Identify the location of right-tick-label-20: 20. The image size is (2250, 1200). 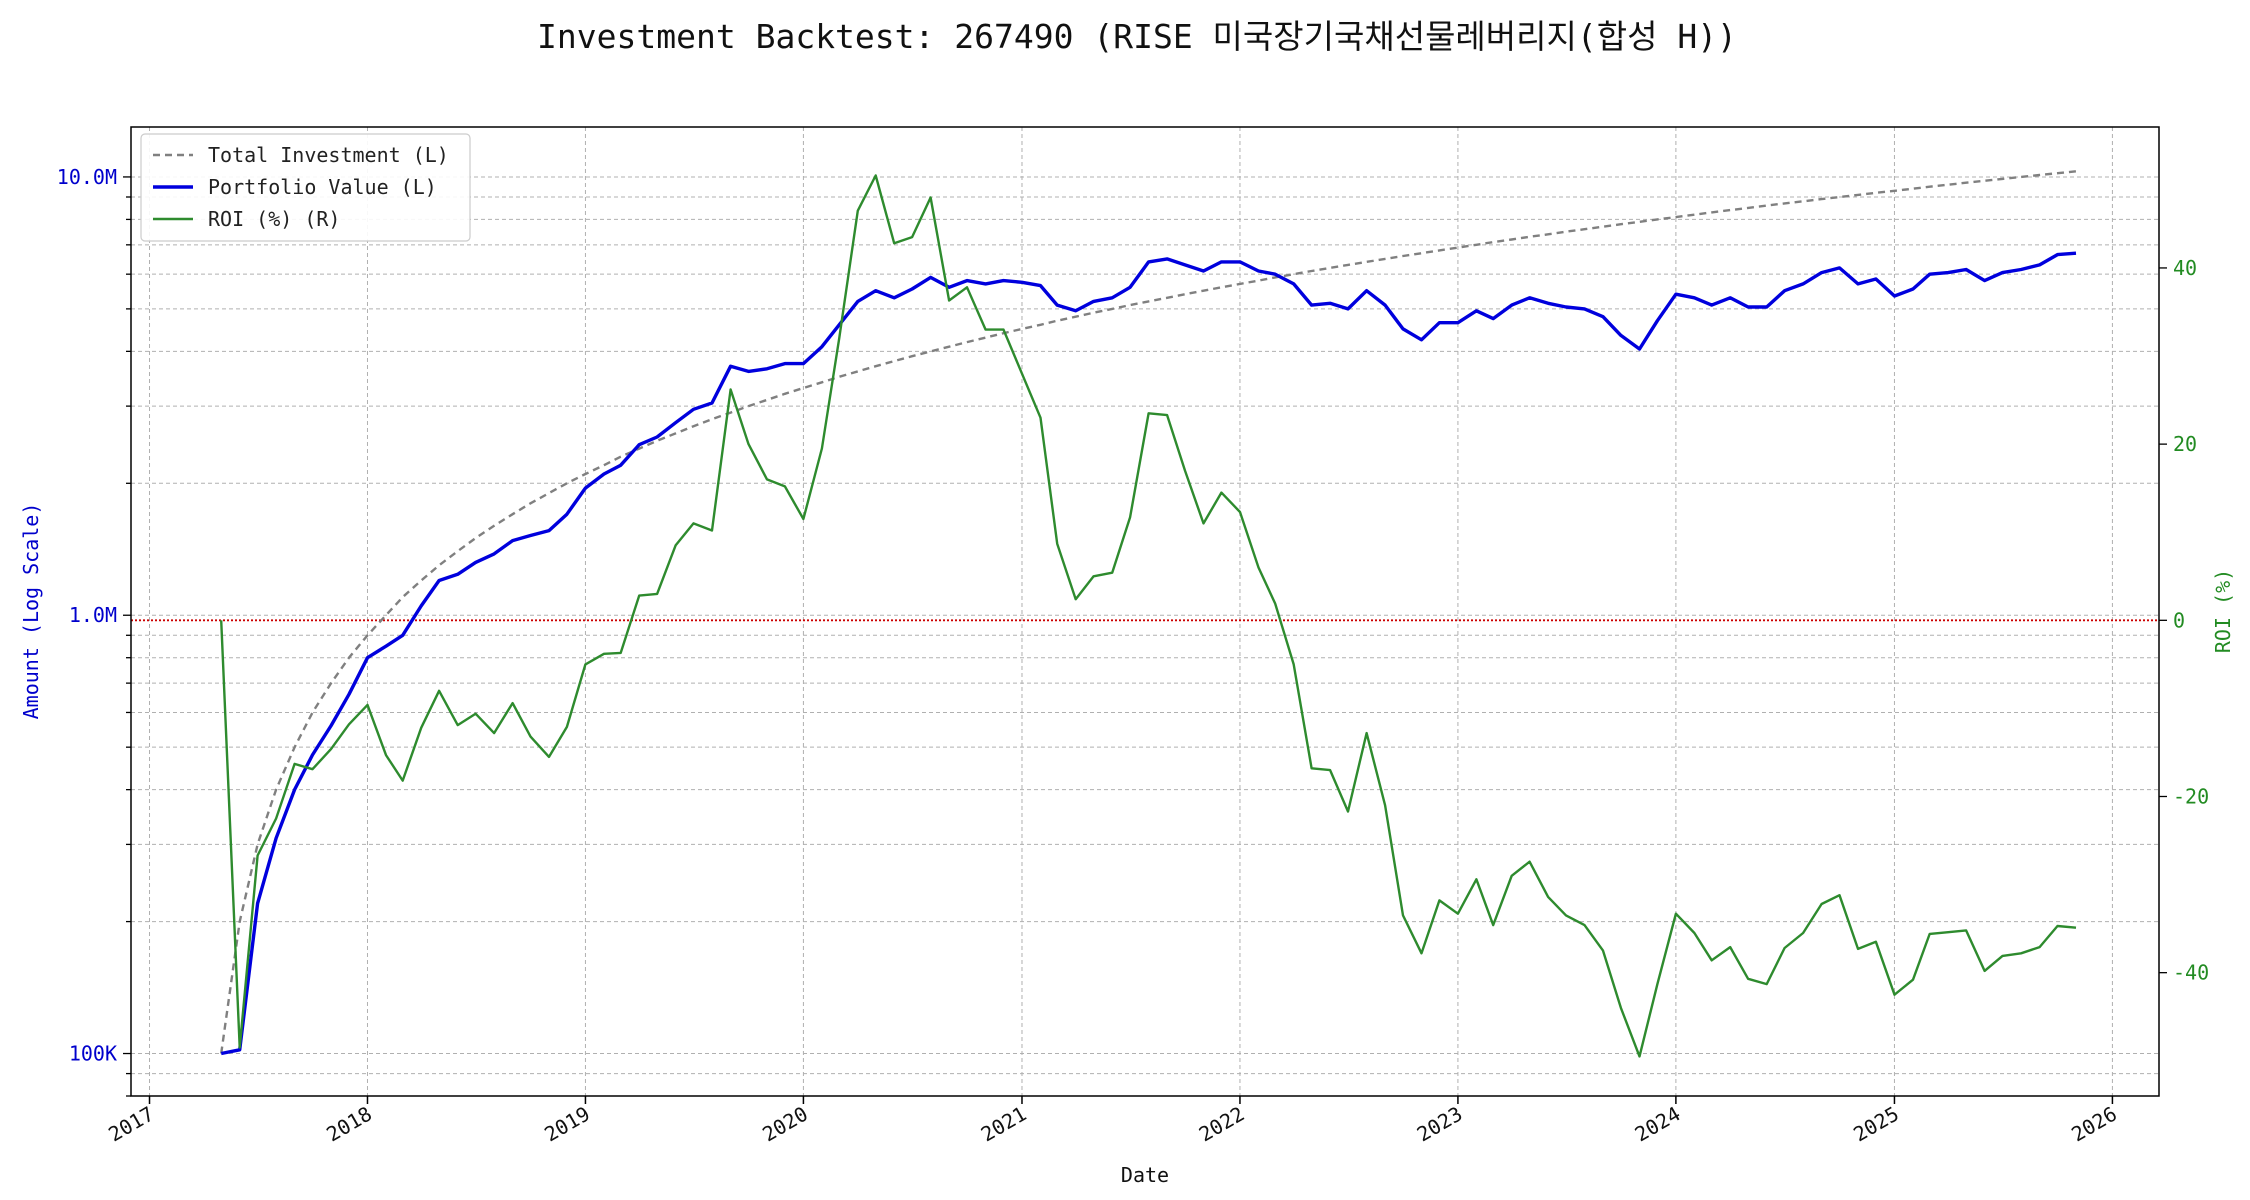
(2185, 444).